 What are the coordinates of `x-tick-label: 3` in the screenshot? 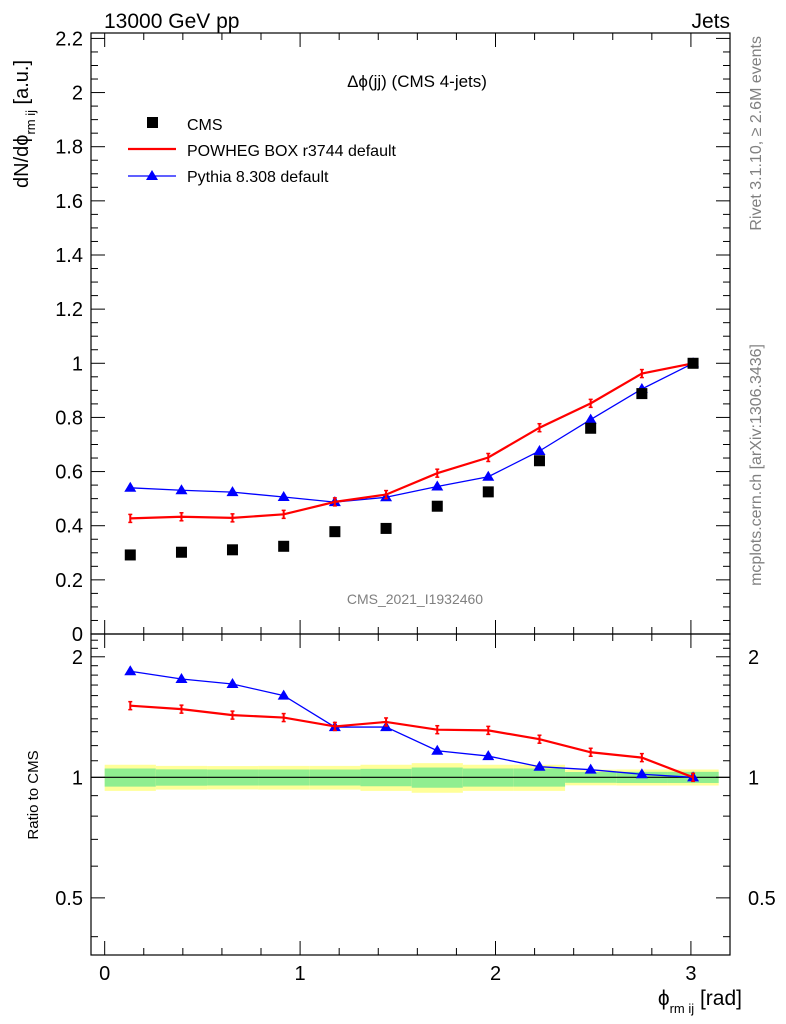 It's located at (690, 974).